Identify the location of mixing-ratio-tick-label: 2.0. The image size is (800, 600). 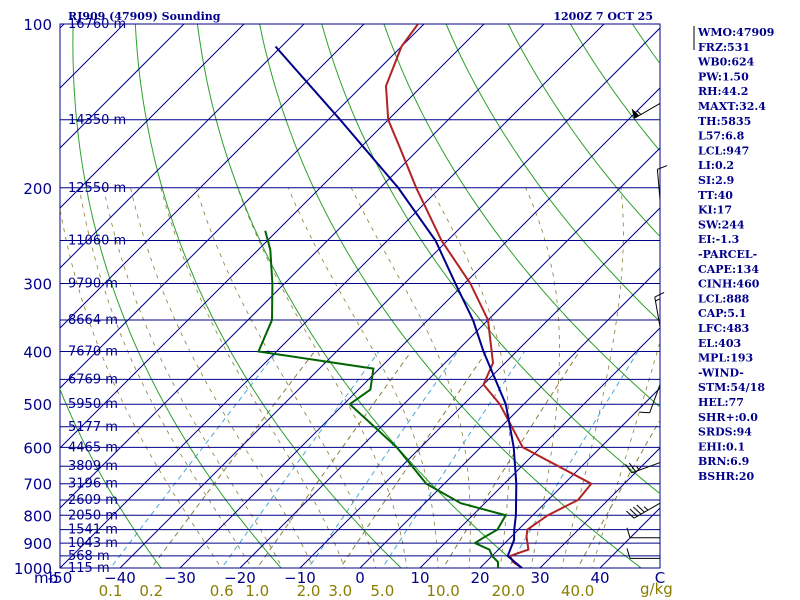
(309, 591).